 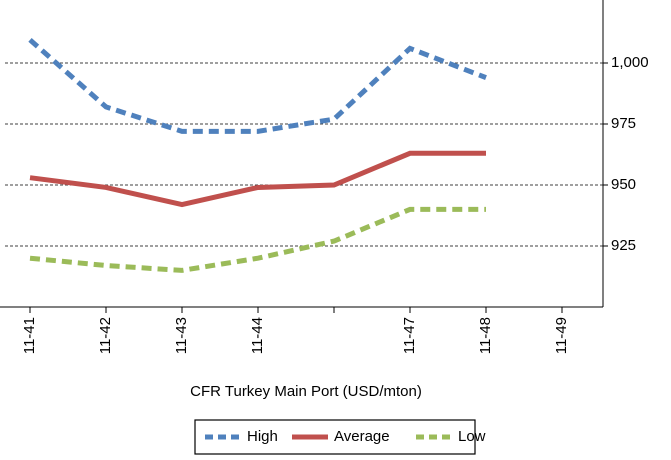 What do you see at coordinates (262, 436) in the screenshot?
I see `legend-label: High` at bounding box center [262, 436].